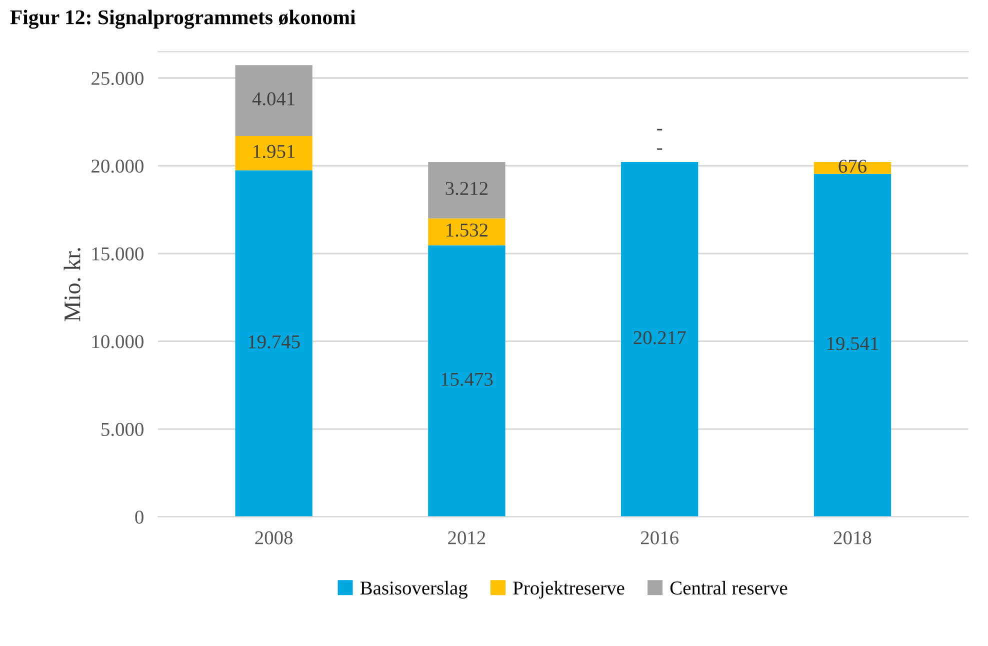  I want to click on x-tick-label: 2008, so click(274, 537).